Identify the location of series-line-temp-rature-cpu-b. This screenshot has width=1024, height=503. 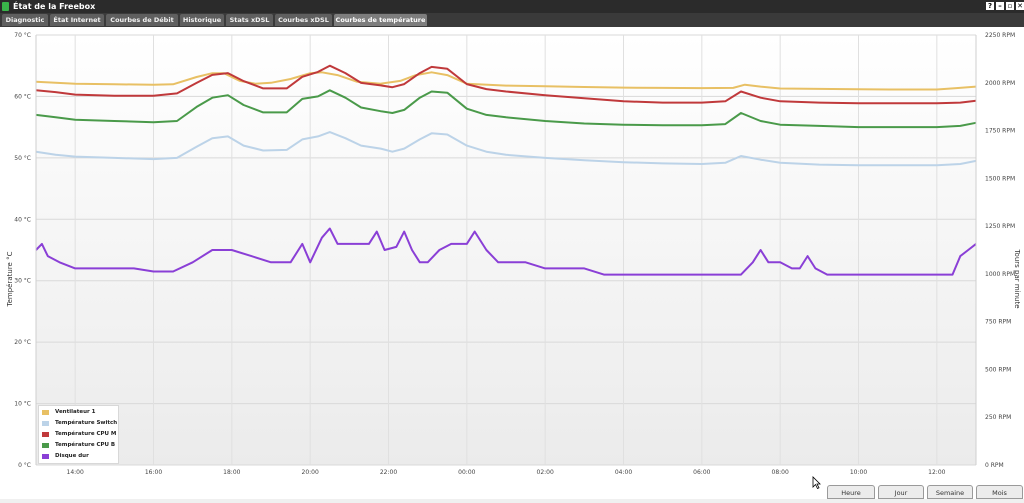
(506, 109).